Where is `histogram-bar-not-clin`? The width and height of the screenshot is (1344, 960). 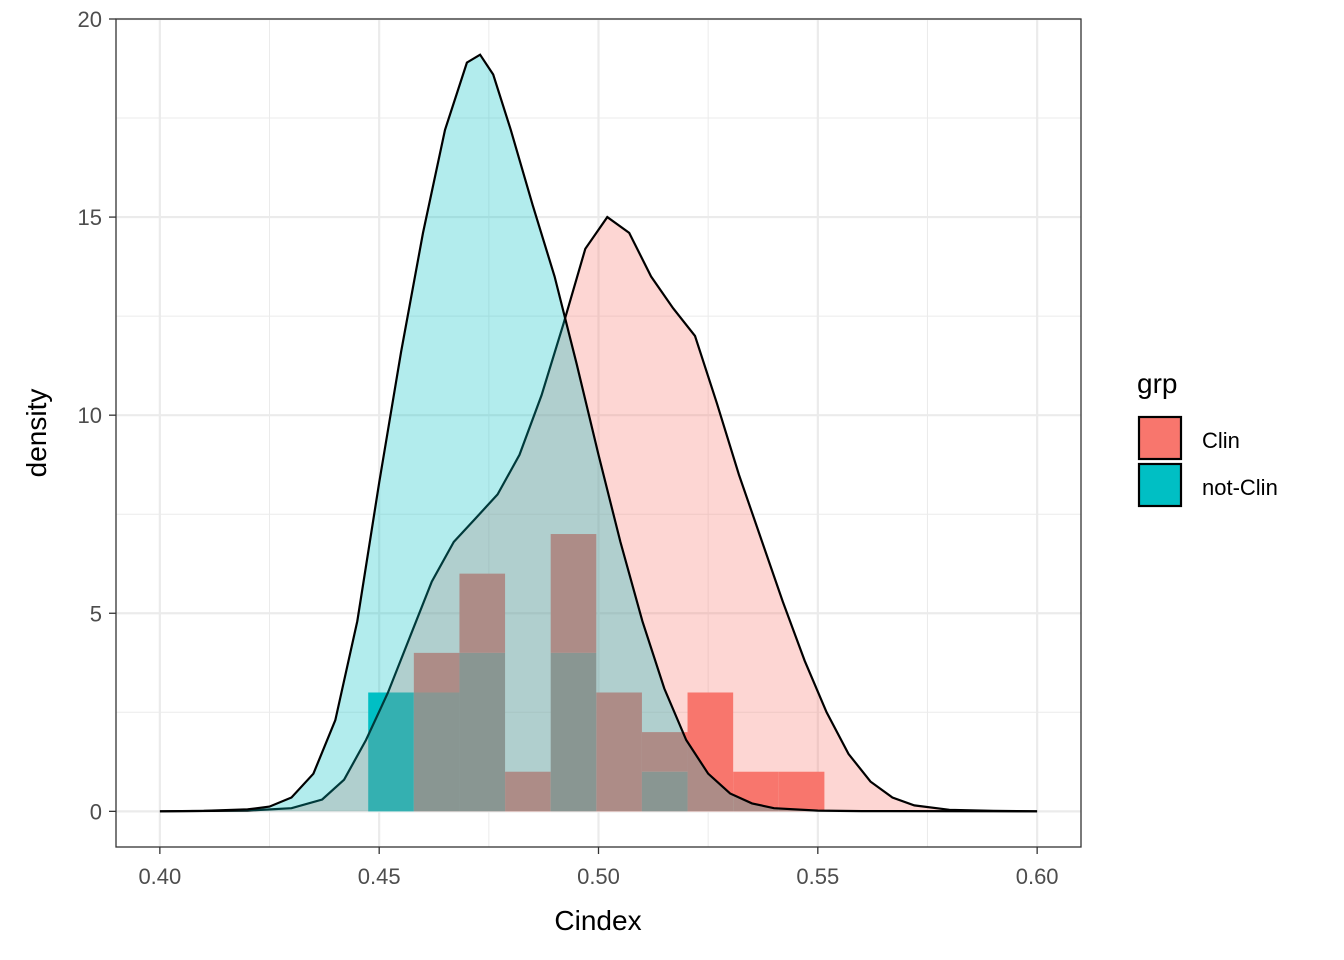
histogram-bar-not-clin is located at coordinates (391, 752).